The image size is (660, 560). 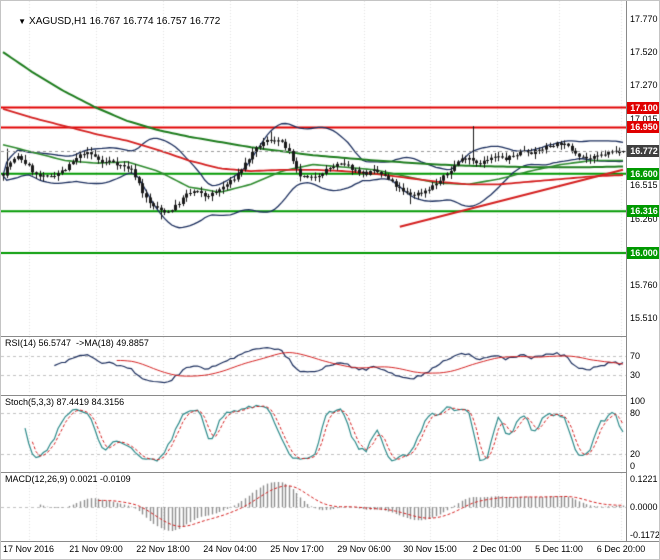 What do you see at coordinates (644, 19) in the screenshot?
I see `price-axis-tick: 17.770` at bounding box center [644, 19].